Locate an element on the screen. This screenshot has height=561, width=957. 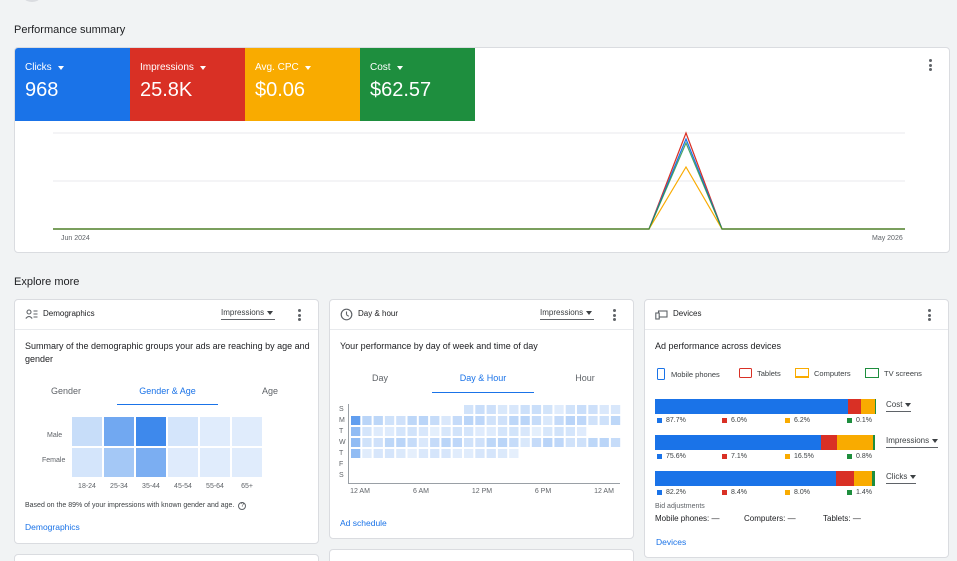
demographics-link: Demographics is located at coordinates (52, 527).